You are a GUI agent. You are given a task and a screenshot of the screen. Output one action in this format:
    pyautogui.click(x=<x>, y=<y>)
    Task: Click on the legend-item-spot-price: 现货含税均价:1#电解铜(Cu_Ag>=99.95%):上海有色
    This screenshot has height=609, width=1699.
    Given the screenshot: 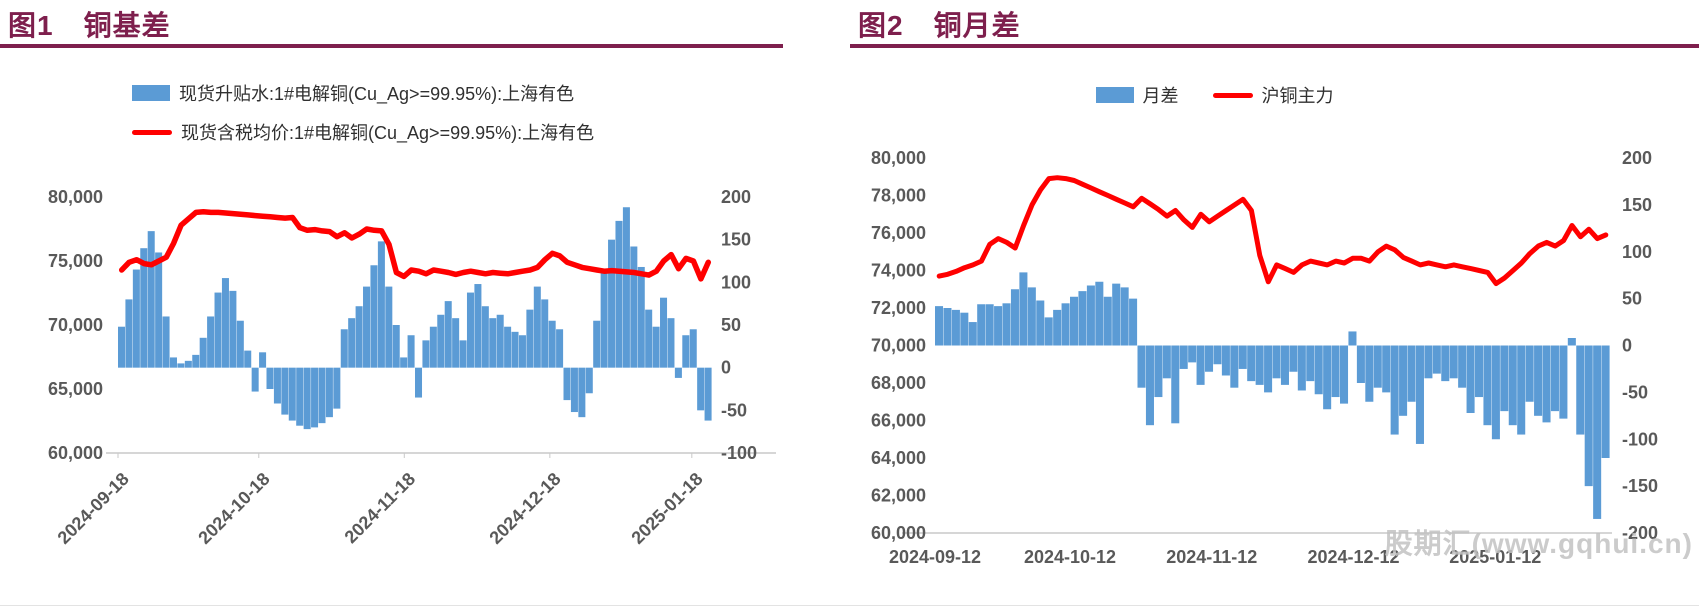 What is the action you would take?
    pyautogui.click(x=363, y=132)
    